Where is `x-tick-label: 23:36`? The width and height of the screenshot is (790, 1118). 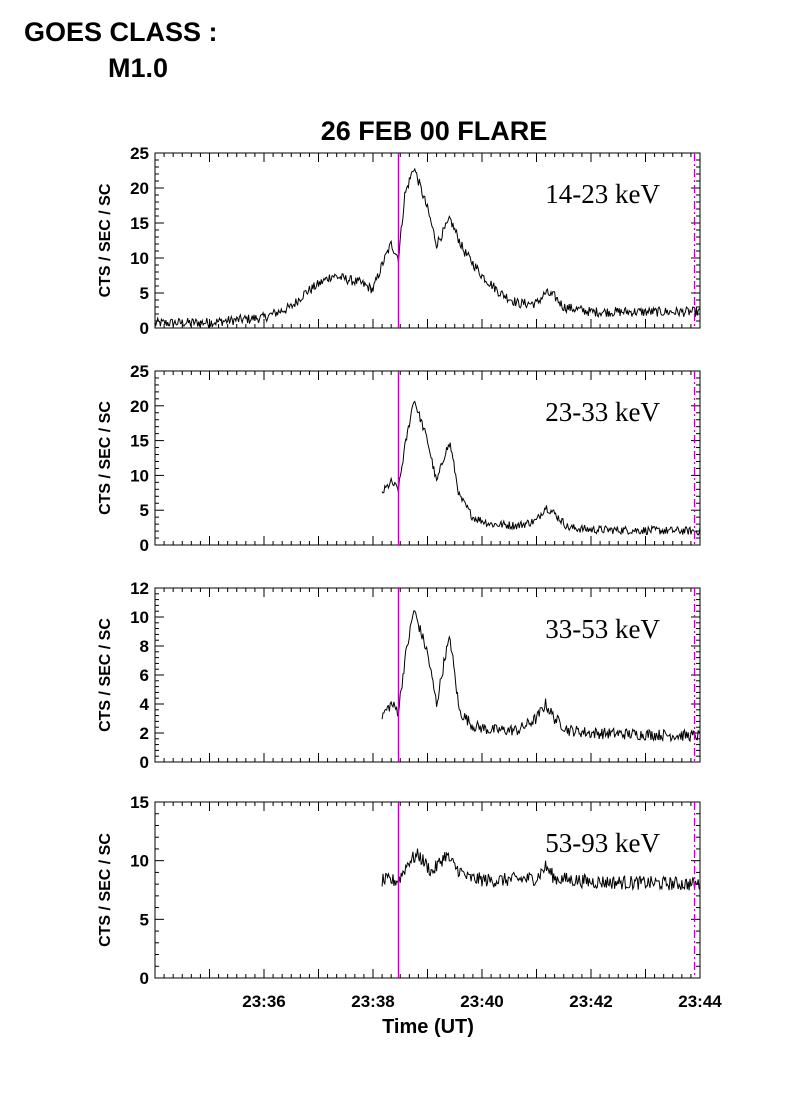 x-tick-label: 23:36 is located at coordinates (263, 1001).